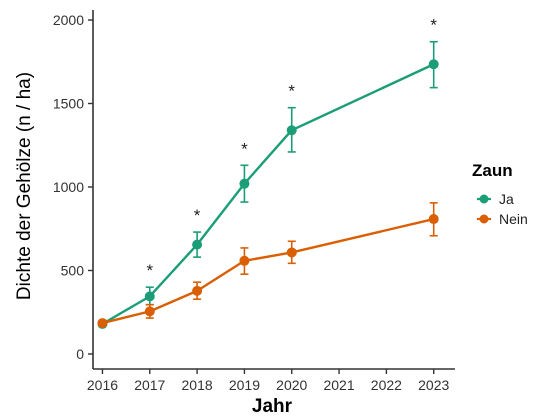 The image size is (550, 419). I want to click on y-tick-label: 1000, so click(68, 187).